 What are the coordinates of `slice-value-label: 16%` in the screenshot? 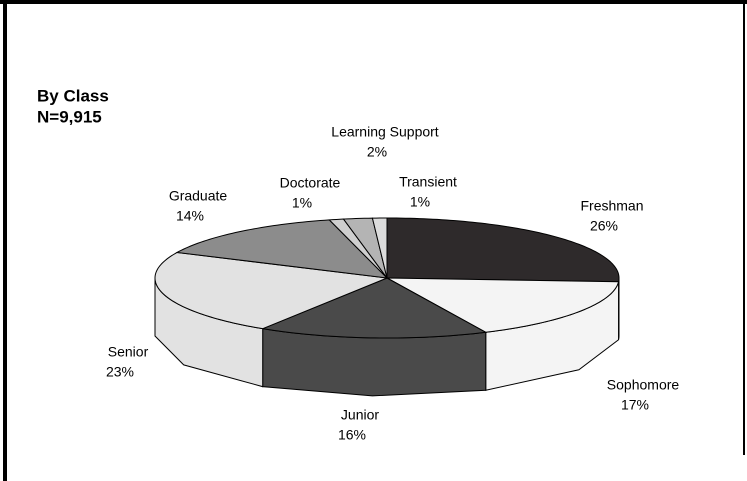 It's located at (352, 435).